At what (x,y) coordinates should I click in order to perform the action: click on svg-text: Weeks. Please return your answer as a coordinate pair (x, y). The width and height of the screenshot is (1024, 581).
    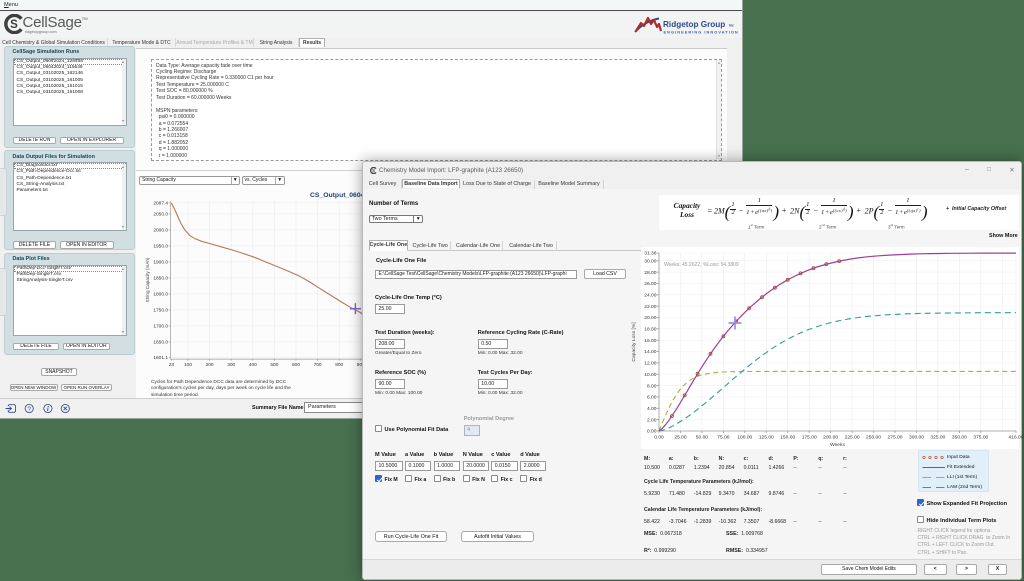
    Looking at the image, I should click on (837, 445).